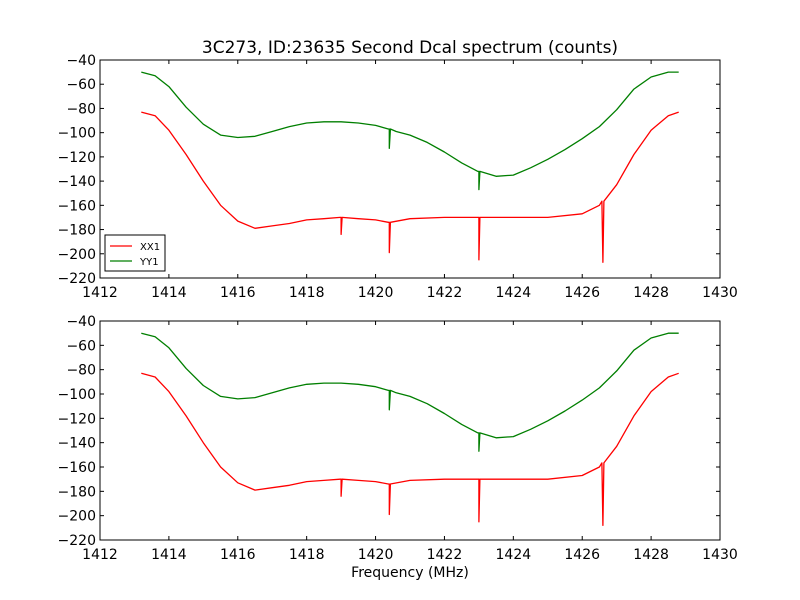 Image resolution: width=800 pixels, height=600 pixels. I want to click on x-axis-label: Frequency (MHz), so click(410, 573).